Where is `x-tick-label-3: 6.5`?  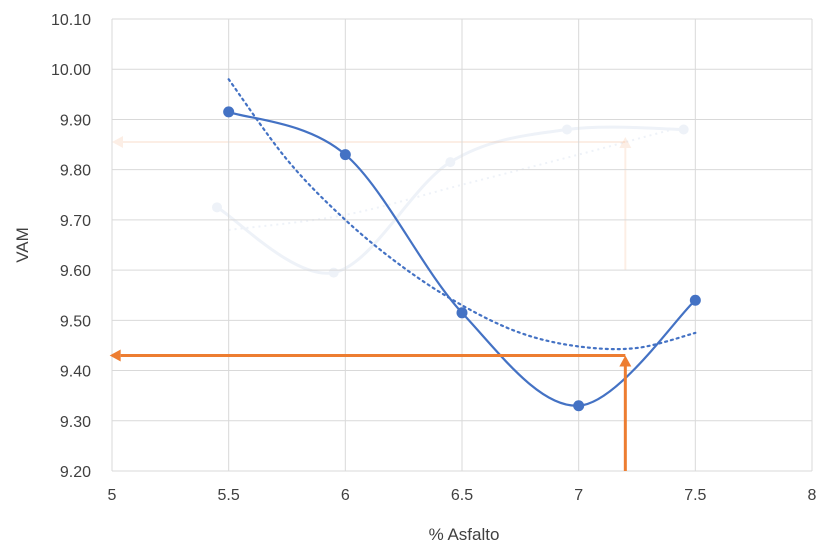
x-tick-label-3: 6.5 is located at coordinates (462, 495).